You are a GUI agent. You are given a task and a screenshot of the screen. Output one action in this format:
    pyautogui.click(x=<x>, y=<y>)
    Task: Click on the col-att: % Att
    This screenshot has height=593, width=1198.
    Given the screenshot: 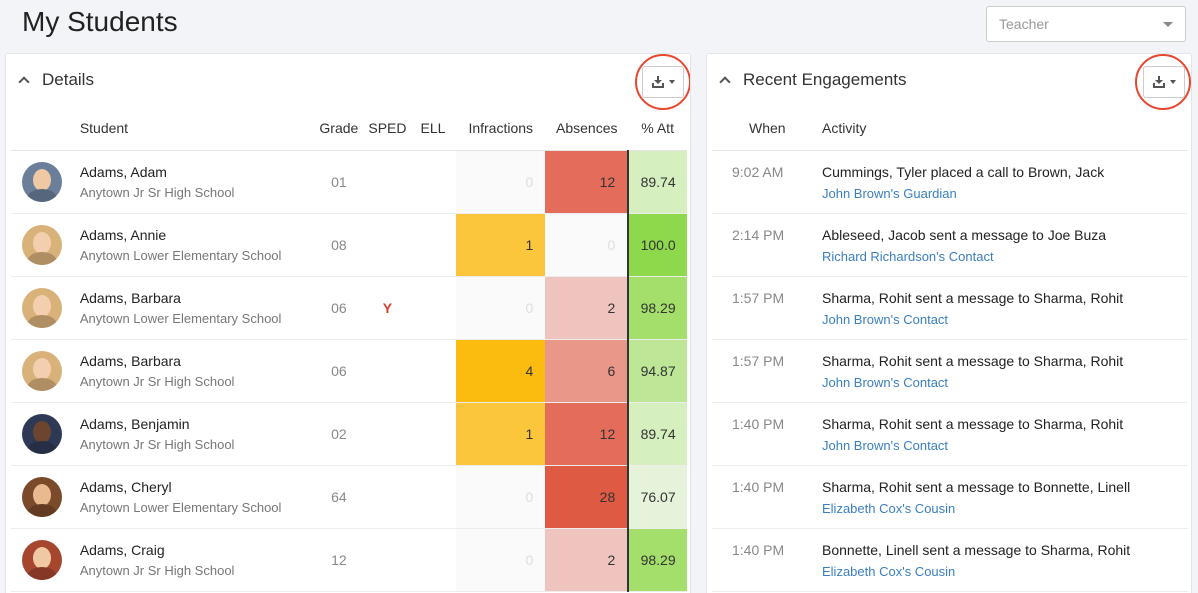 What is the action you would take?
    pyautogui.click(x=657, y=128)
    